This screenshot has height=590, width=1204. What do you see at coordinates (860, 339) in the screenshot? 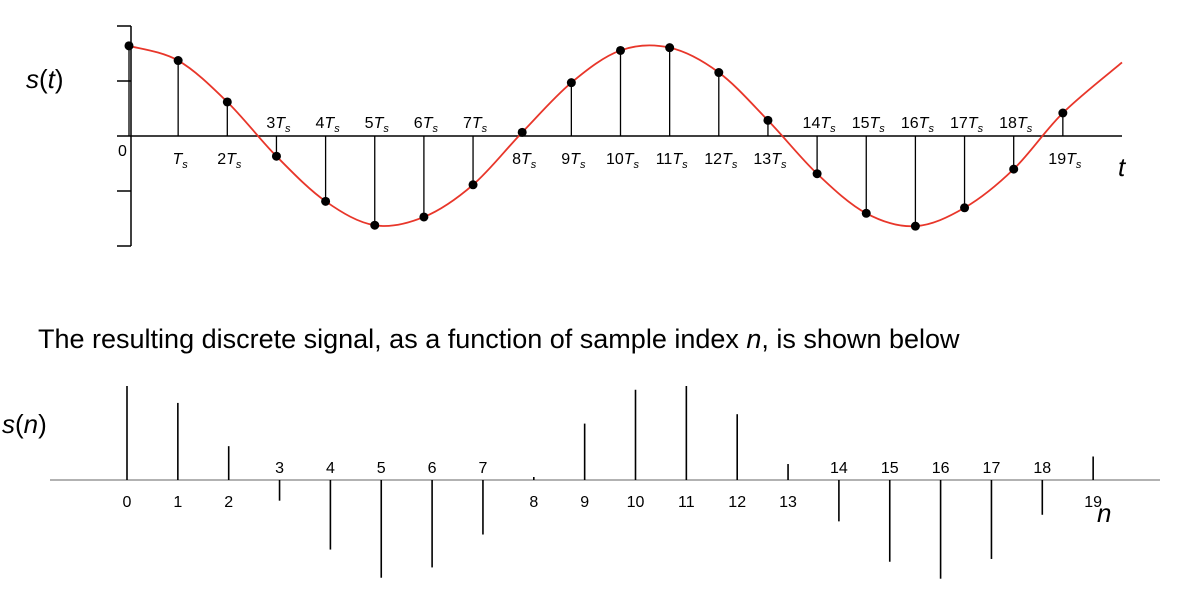
I see `caption-text-after: , is shown below` at bounding box center [860, 339].